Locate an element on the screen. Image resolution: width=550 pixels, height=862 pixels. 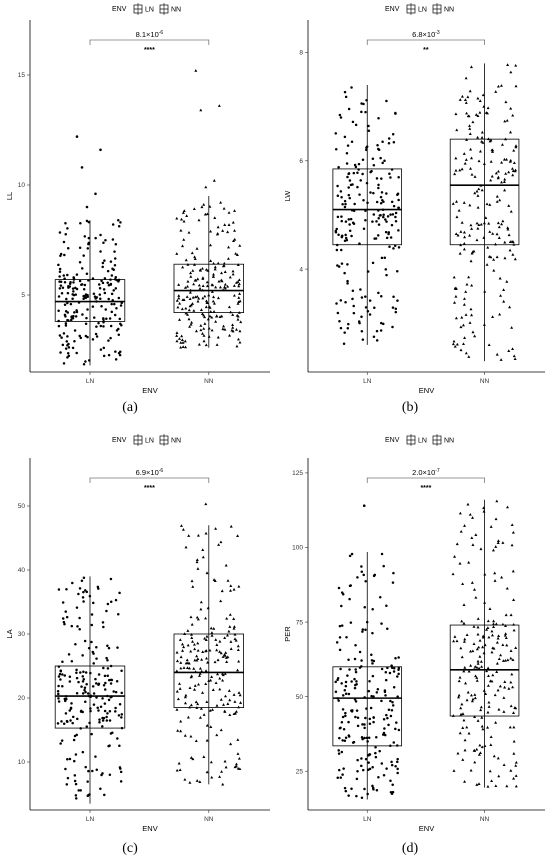
panel-caption: (c) is located at coordinates (130, 848).